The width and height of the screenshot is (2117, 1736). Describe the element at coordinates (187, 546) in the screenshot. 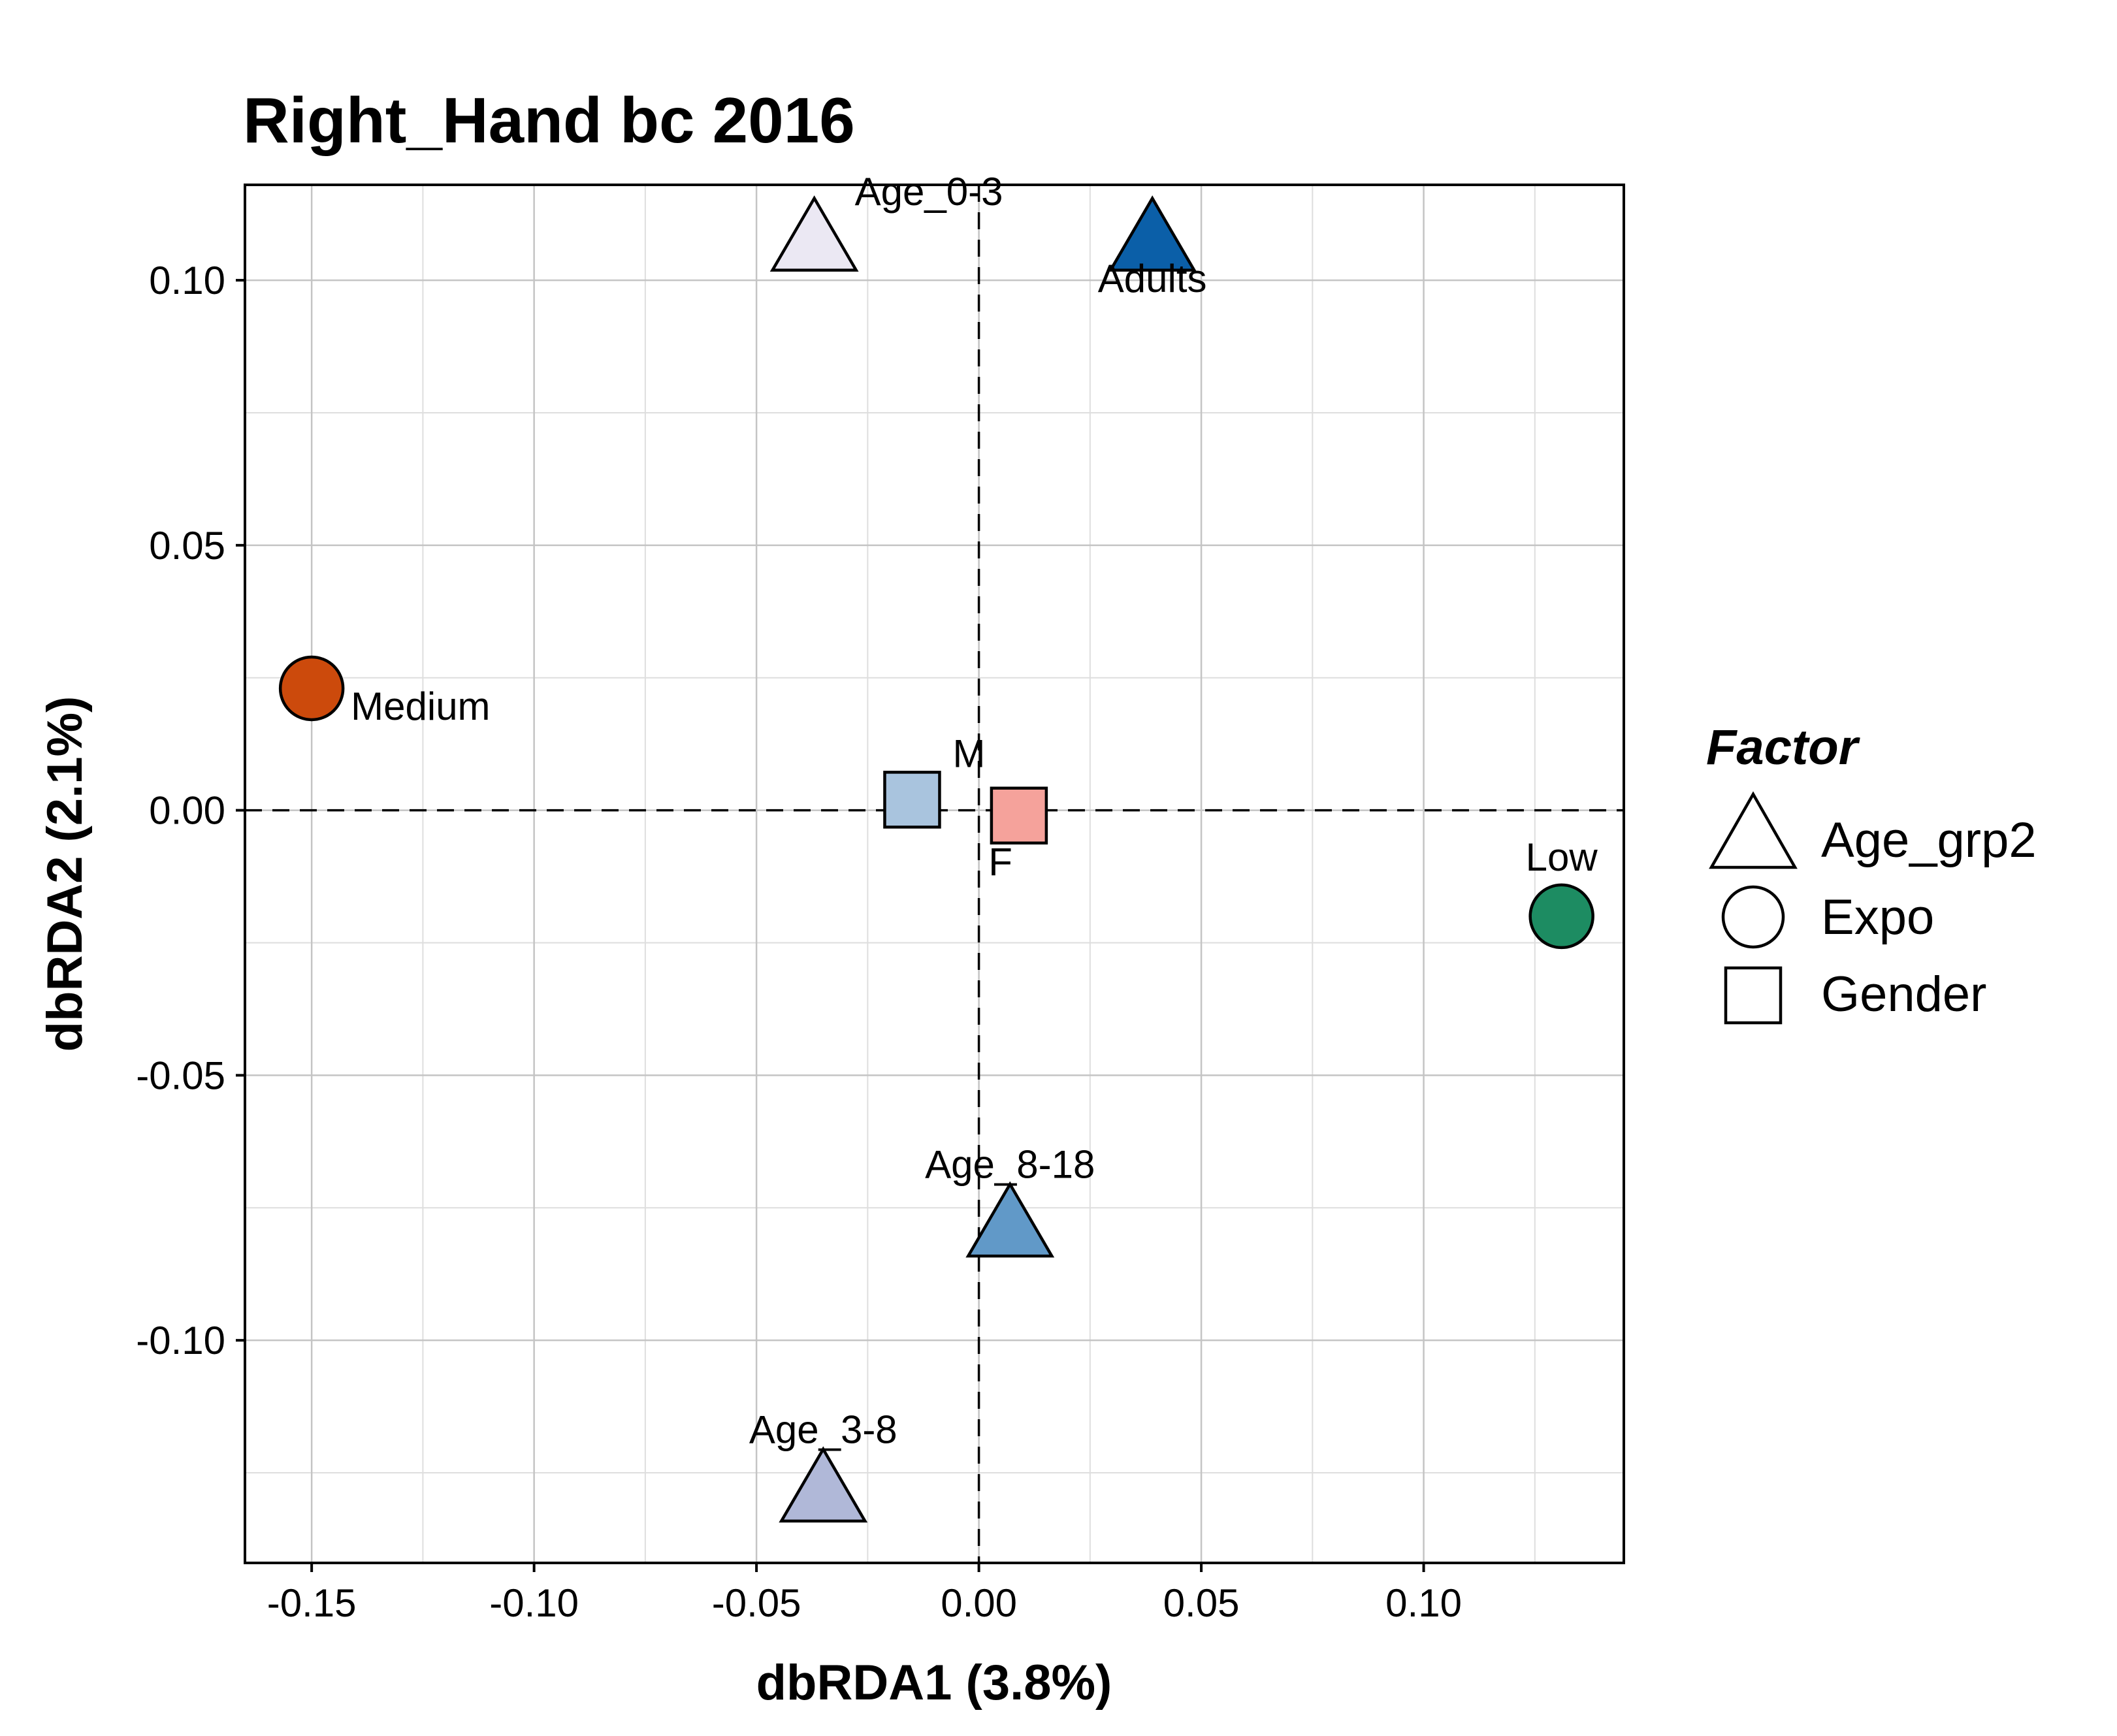

I see `y-tick-label: 0.05` at that location.